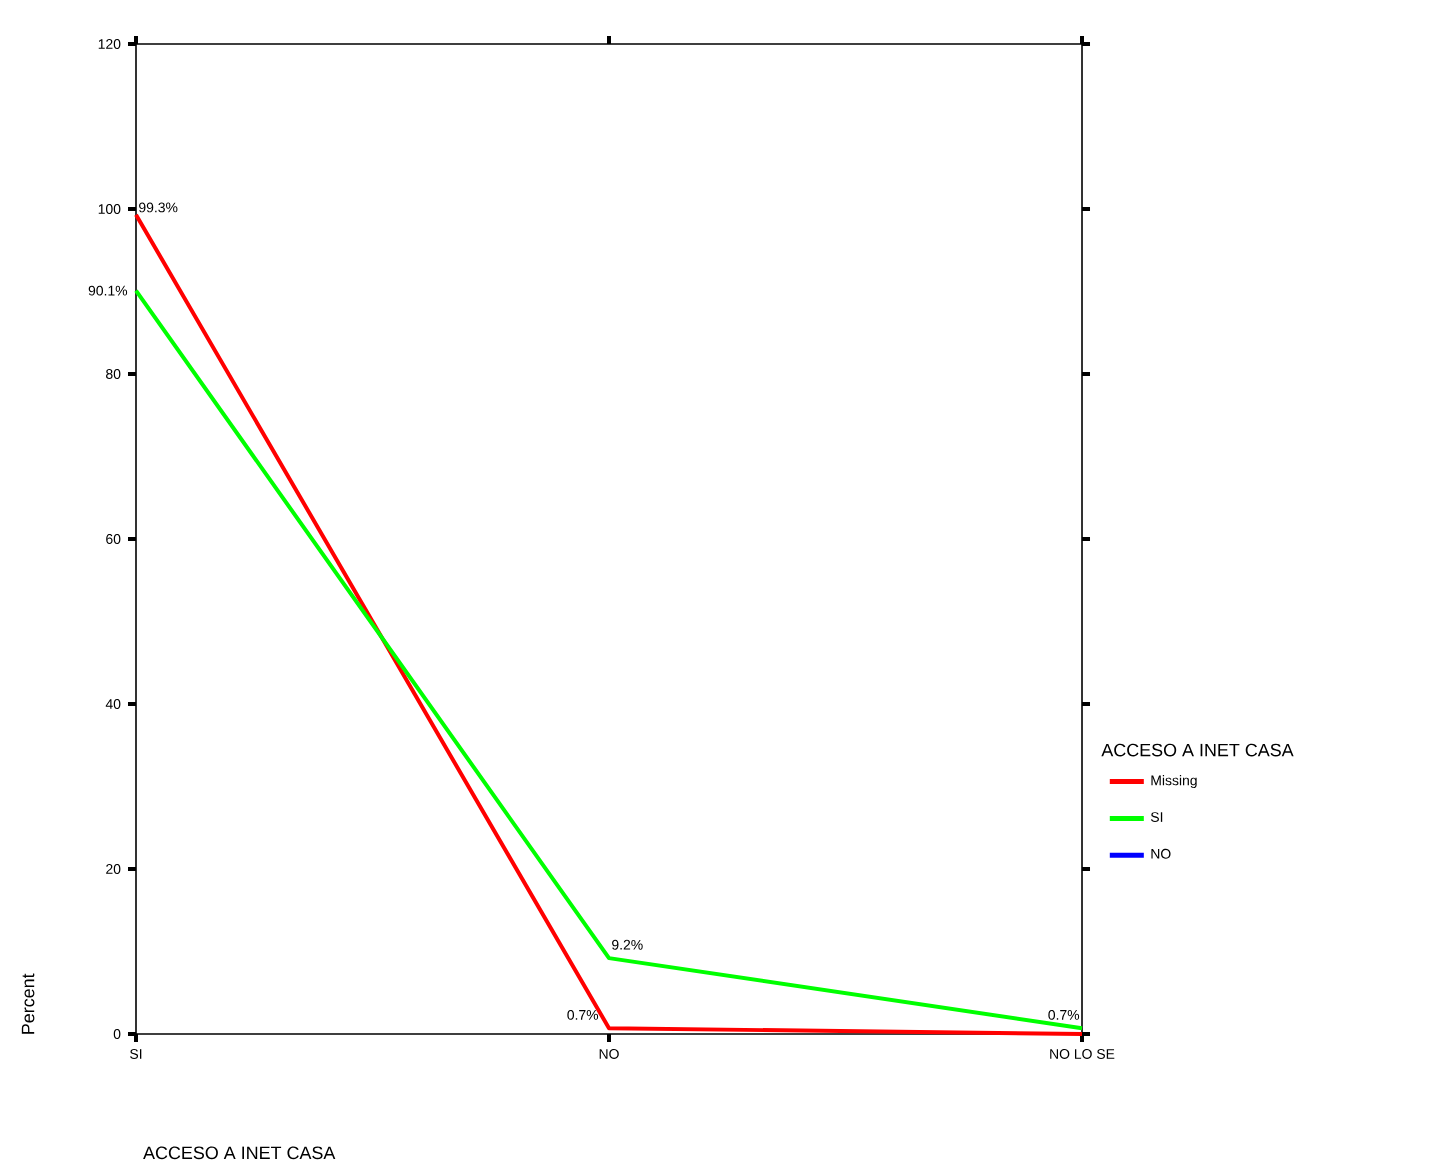 The width and height of the screenshot is (1430, 1172). Describe the element at coordinates (28, 1003) in the screenshot. I see `y-axis-title: Percent` at that location.